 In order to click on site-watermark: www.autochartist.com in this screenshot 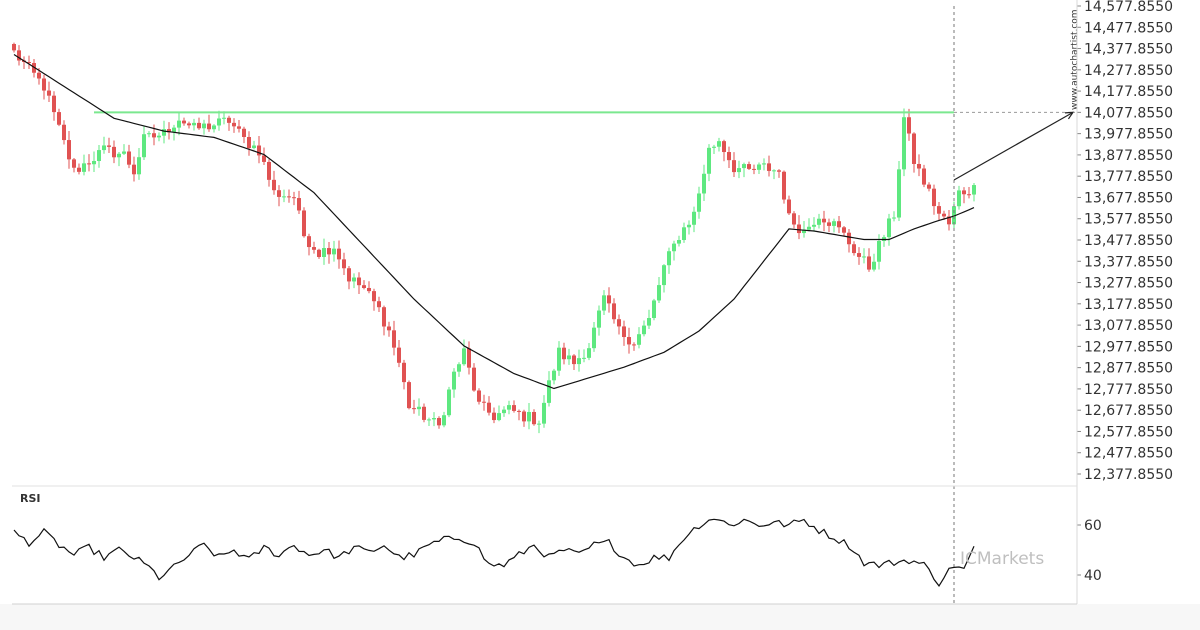, I will do `click(1075, 59)`.